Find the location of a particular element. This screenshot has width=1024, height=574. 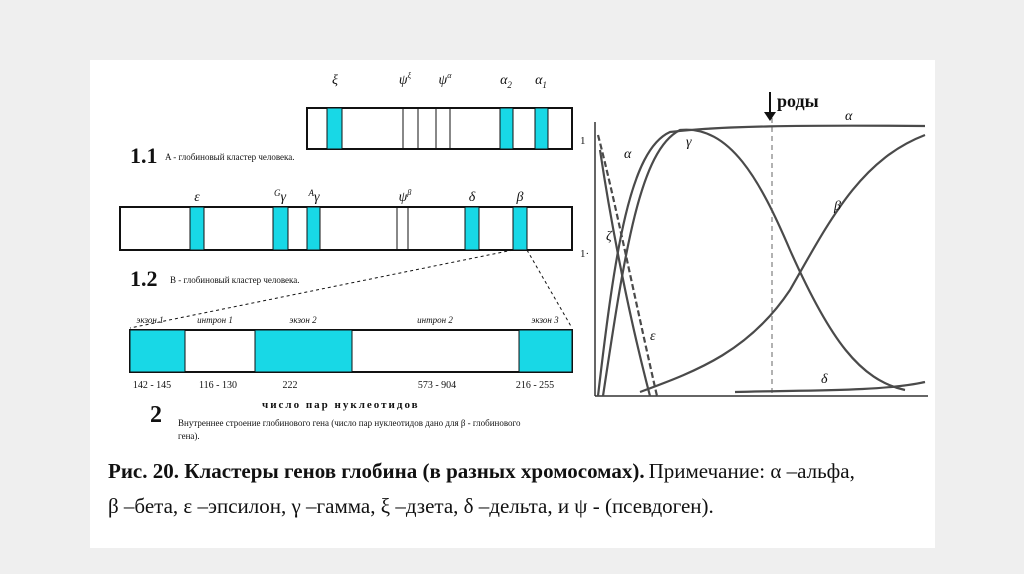

gene-label: α2 is located at coordinates (506, 81).